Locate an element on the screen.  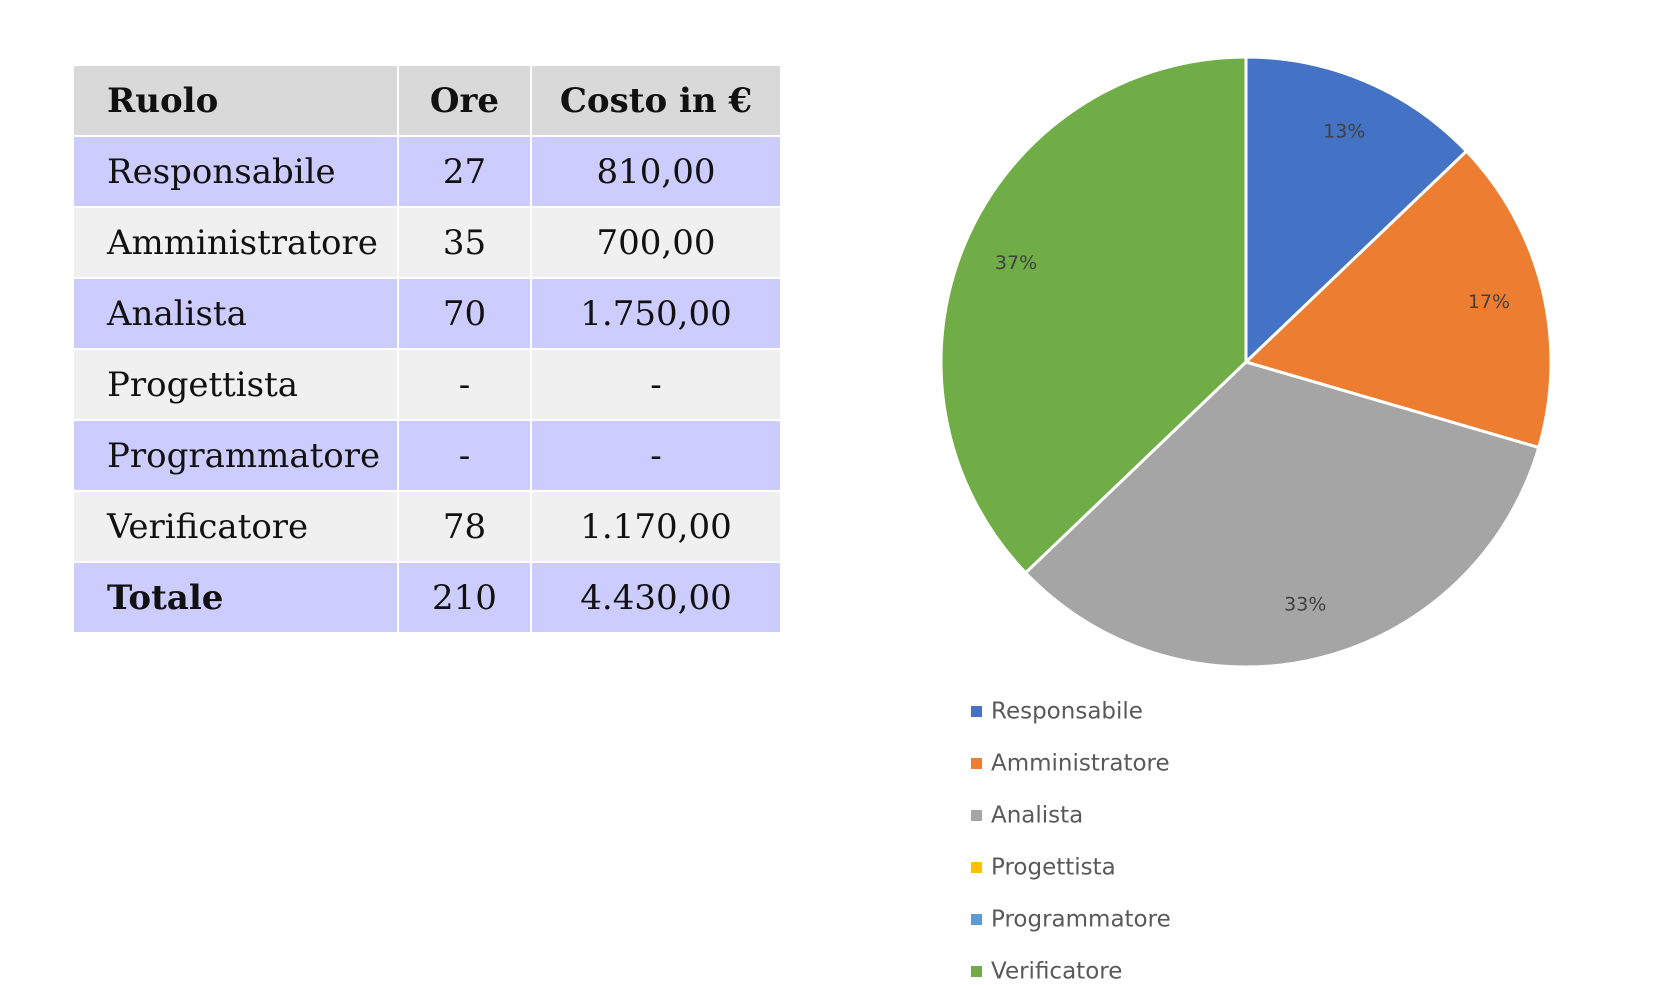
cell-hours: 27 is located at coordinates (464, 171).